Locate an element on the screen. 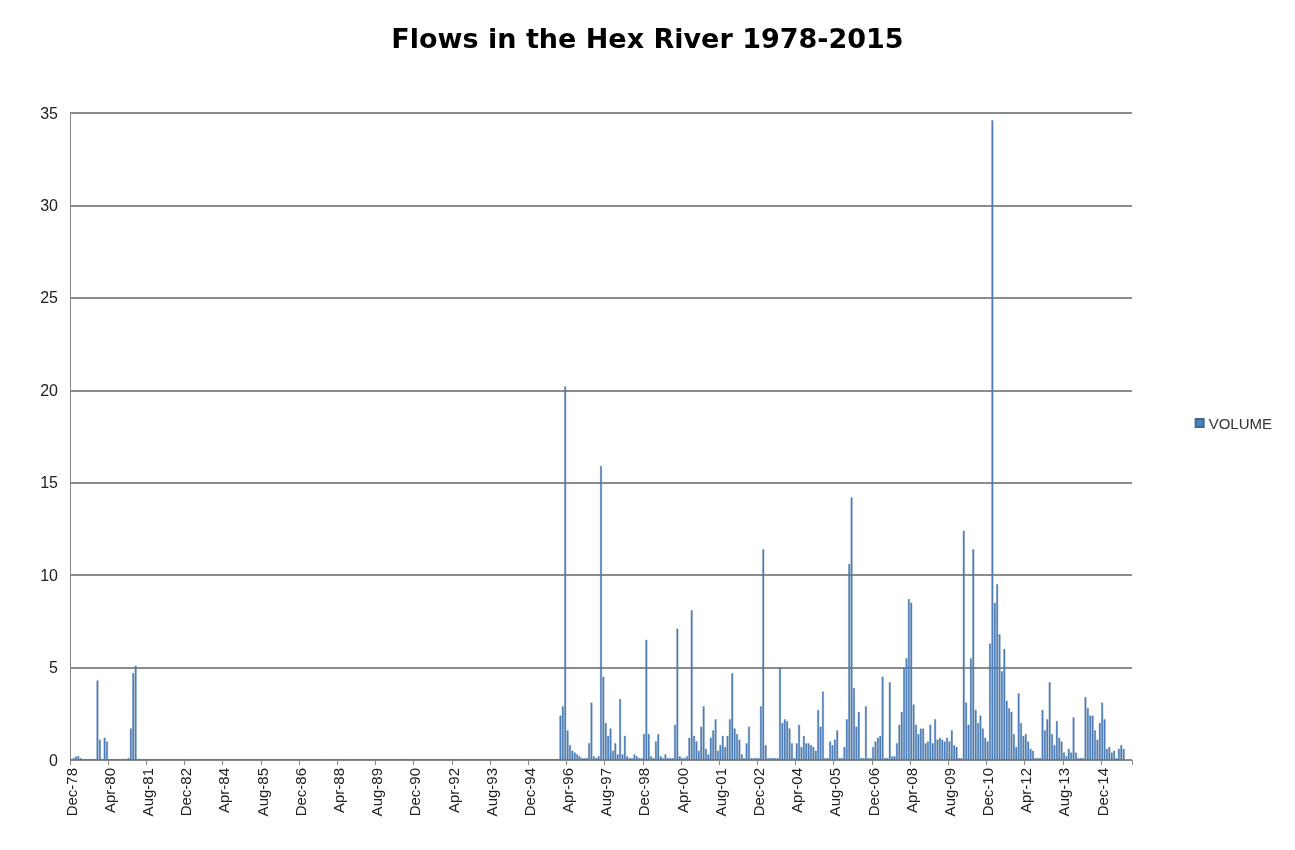 The height and width of the screenshot is (850, 1295). x-tick-label: Aug-85 is located at coordinates (262, 792).